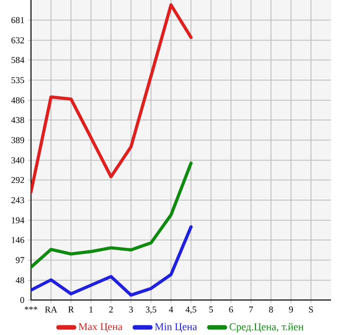  What do you see at coordinates (18, 80) in the screenshot?
I see `y-tick-label: 535` at bounding box center [18, 80].